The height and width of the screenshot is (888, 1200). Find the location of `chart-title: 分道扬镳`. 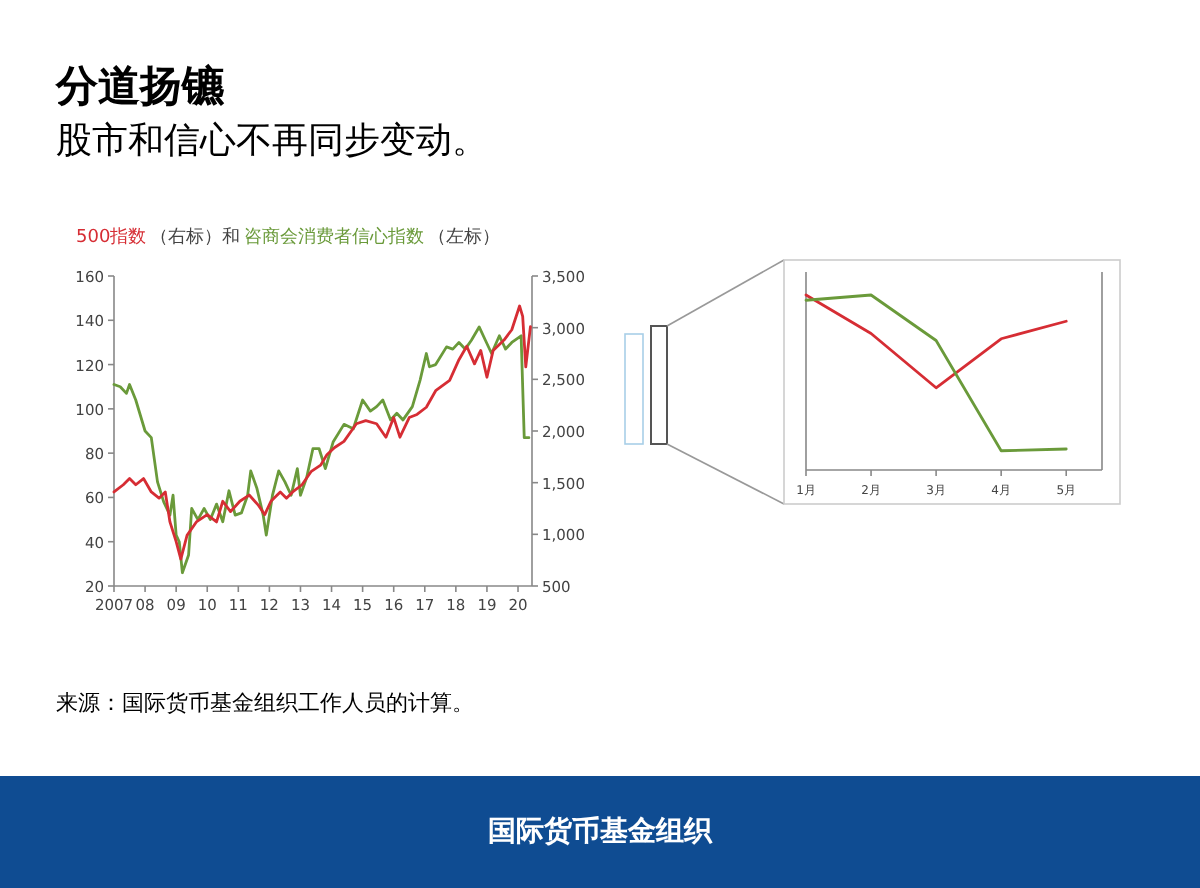

chart-title: 分道扬镳 is located at coordinates (140, 86).